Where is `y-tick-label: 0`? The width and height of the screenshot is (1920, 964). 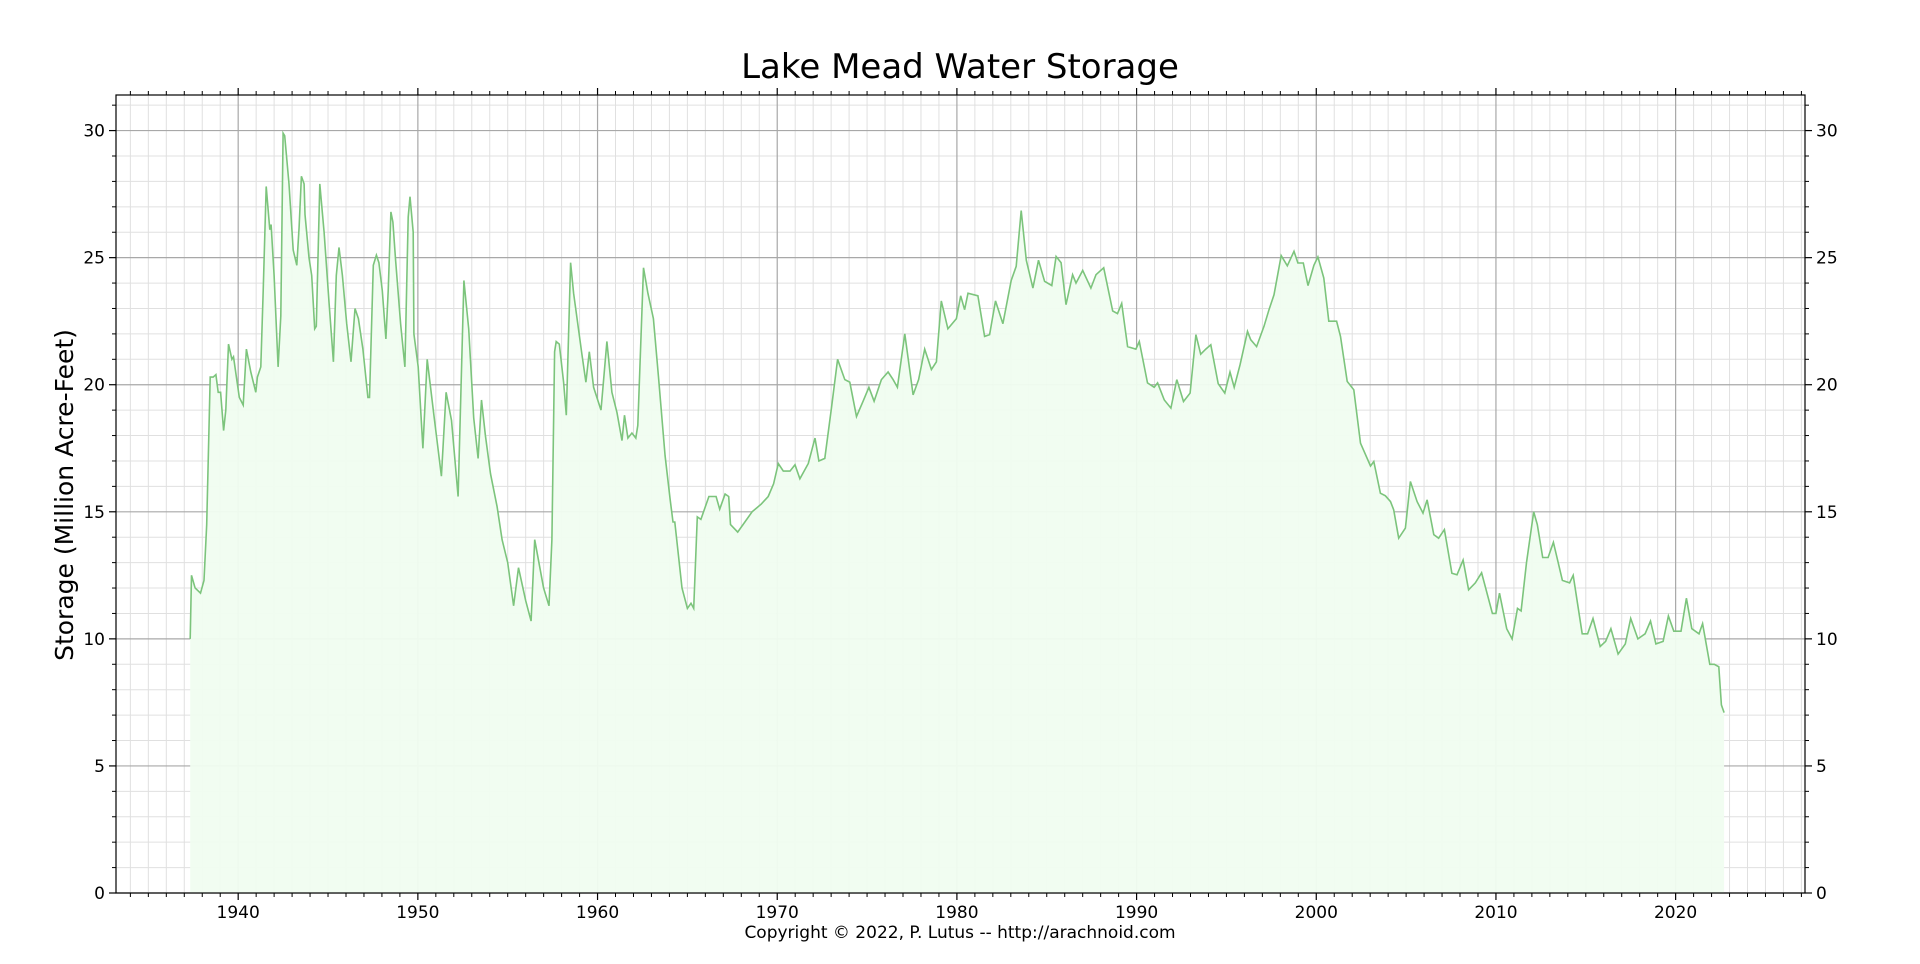 y-tick-label: 0 is located at coordinates (99, 894).